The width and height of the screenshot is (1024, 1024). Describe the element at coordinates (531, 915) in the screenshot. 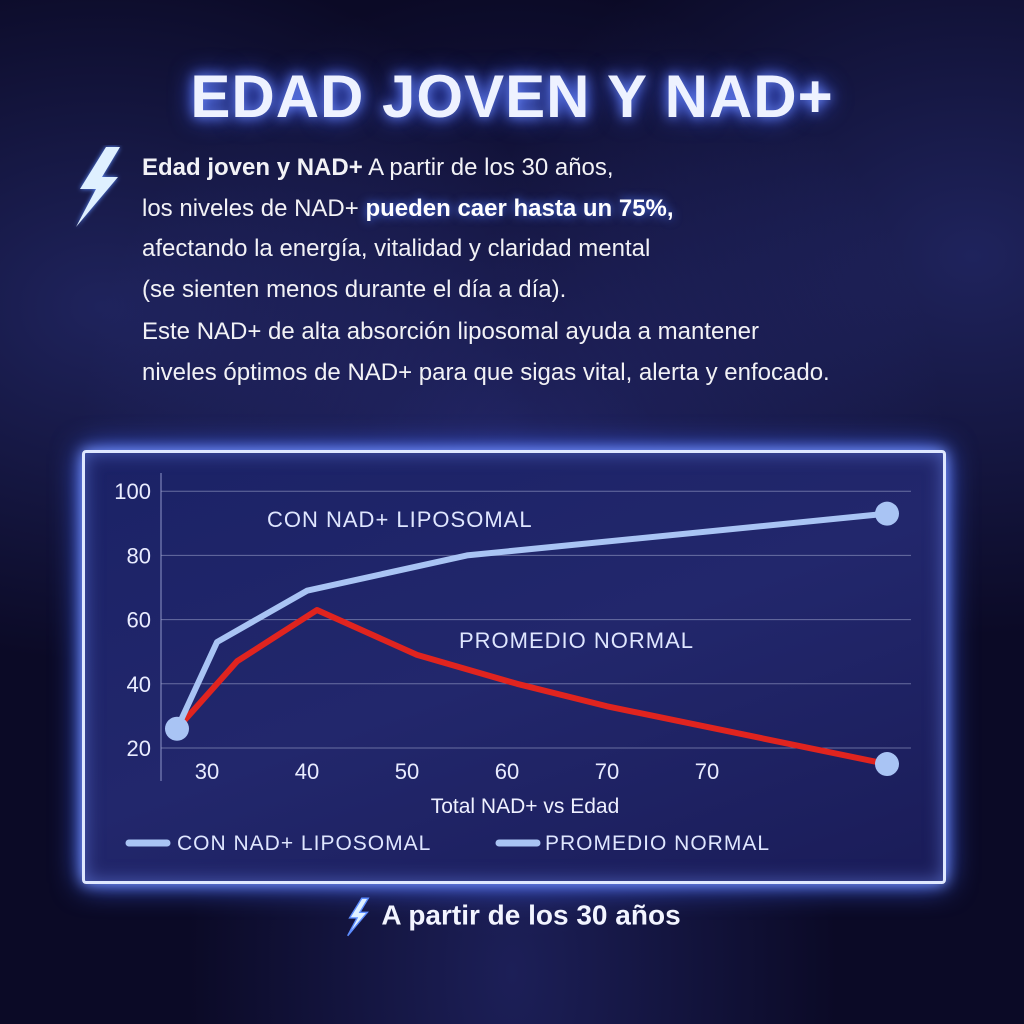

I see `footer-text: A partir de los 30 años` at that location.